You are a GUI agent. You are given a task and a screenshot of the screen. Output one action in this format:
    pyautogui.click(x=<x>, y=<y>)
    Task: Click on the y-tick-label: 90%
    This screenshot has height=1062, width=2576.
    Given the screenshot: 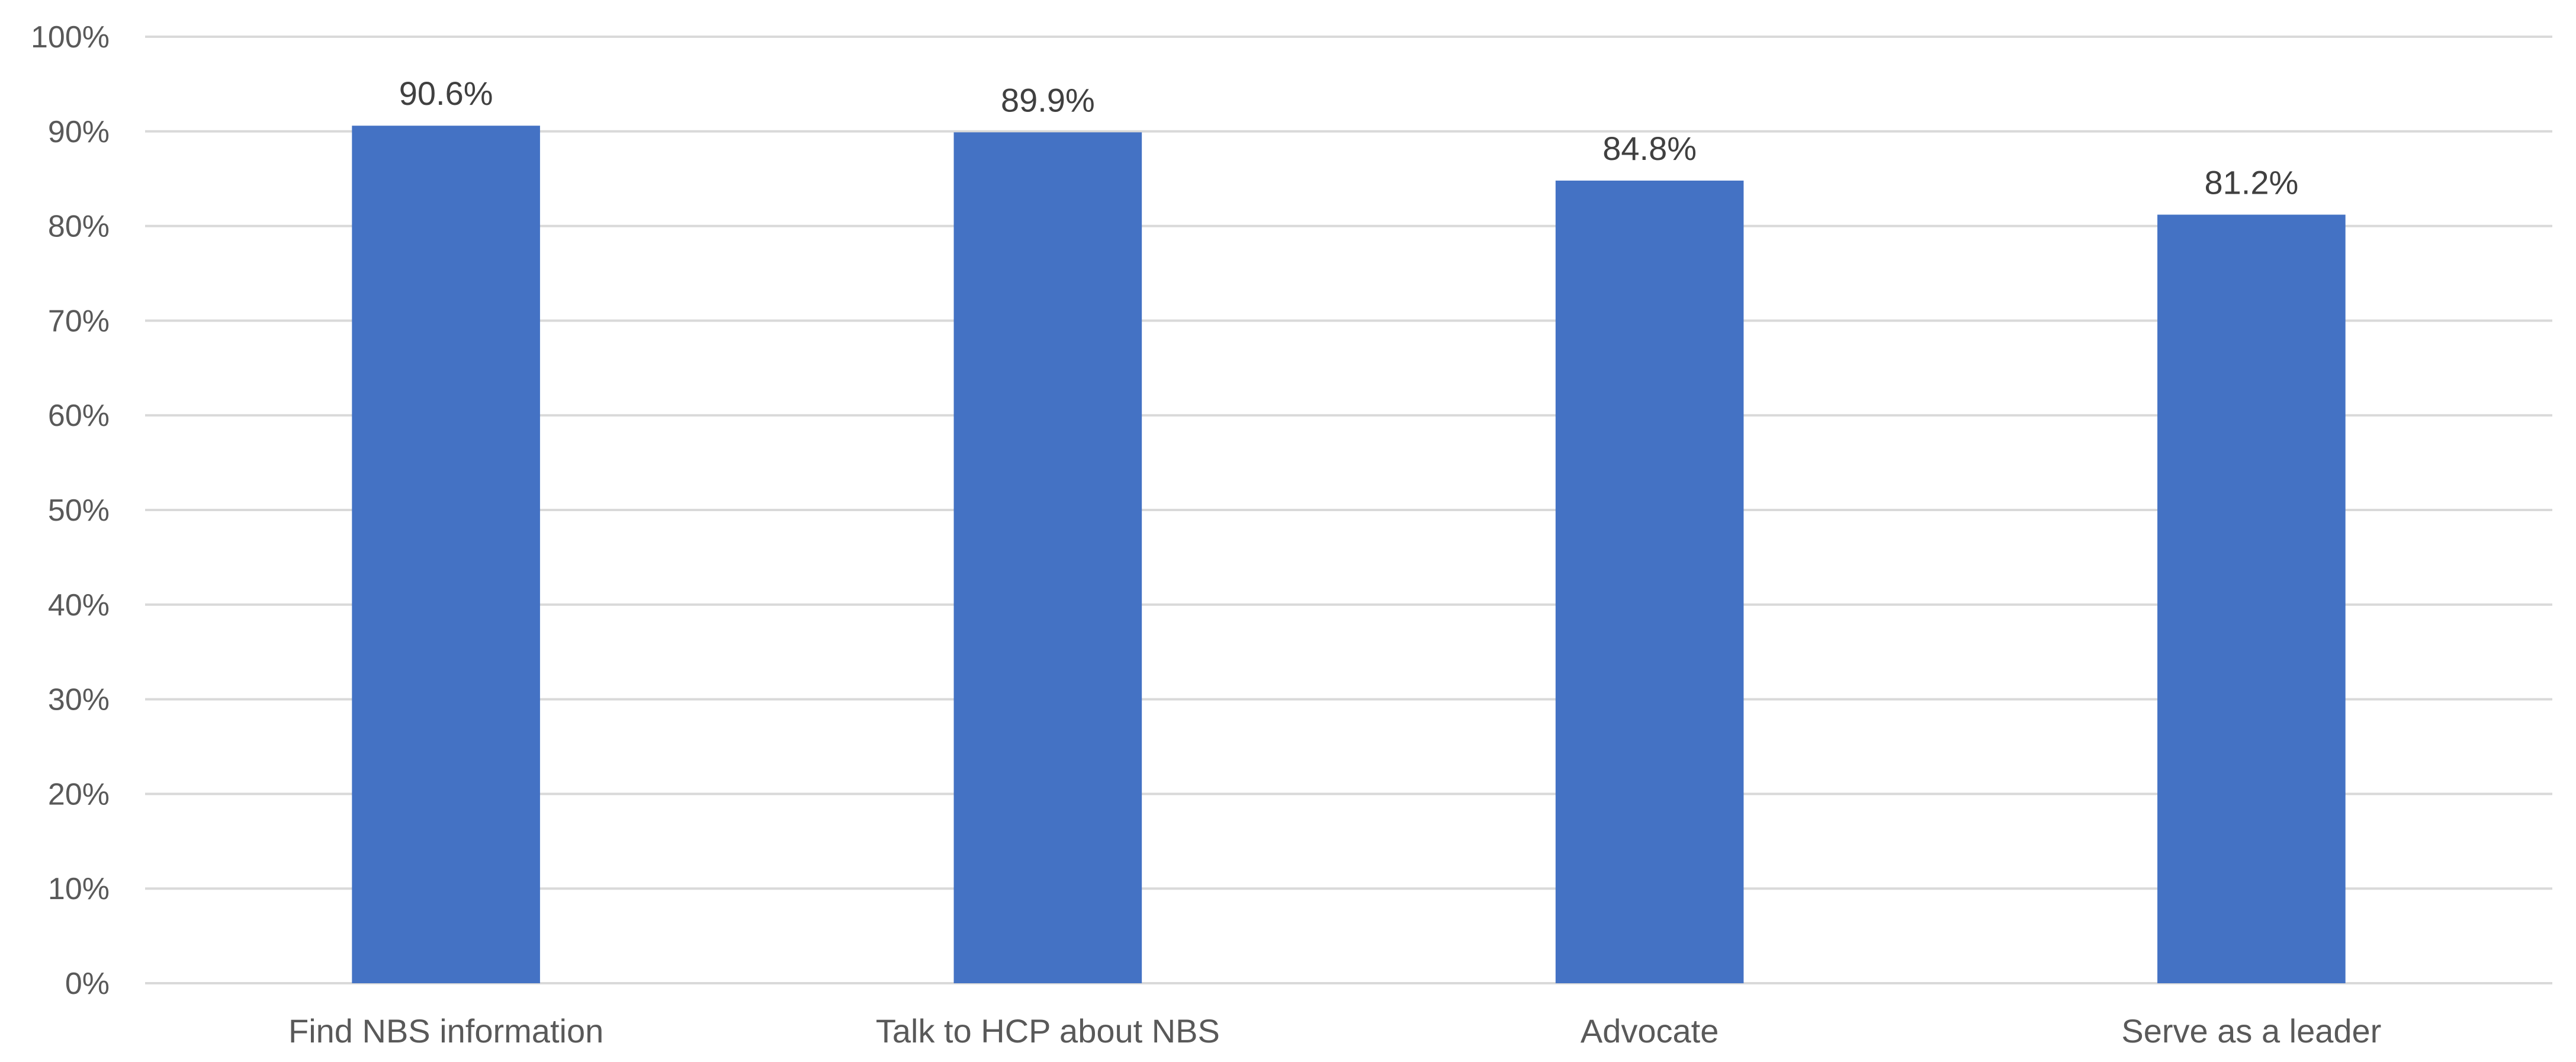 What is the action you would take?
    pyautogui.click(x=79, y=132)
    